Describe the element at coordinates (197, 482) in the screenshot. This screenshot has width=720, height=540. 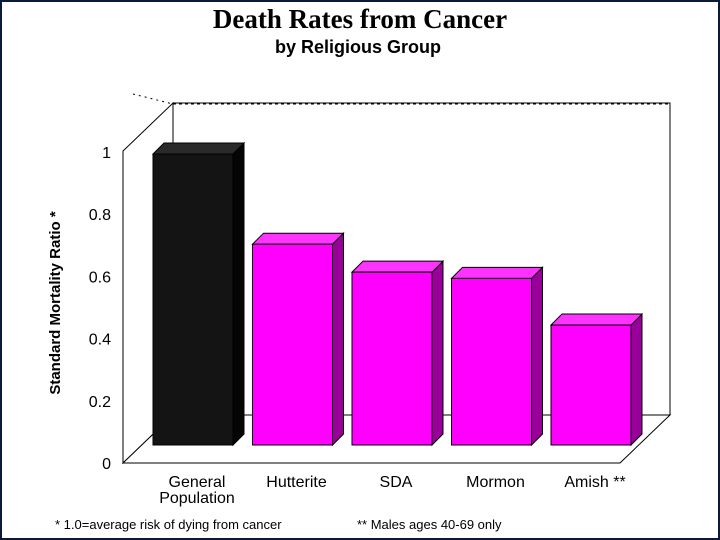
I see `x-tick-label: General` at that location.